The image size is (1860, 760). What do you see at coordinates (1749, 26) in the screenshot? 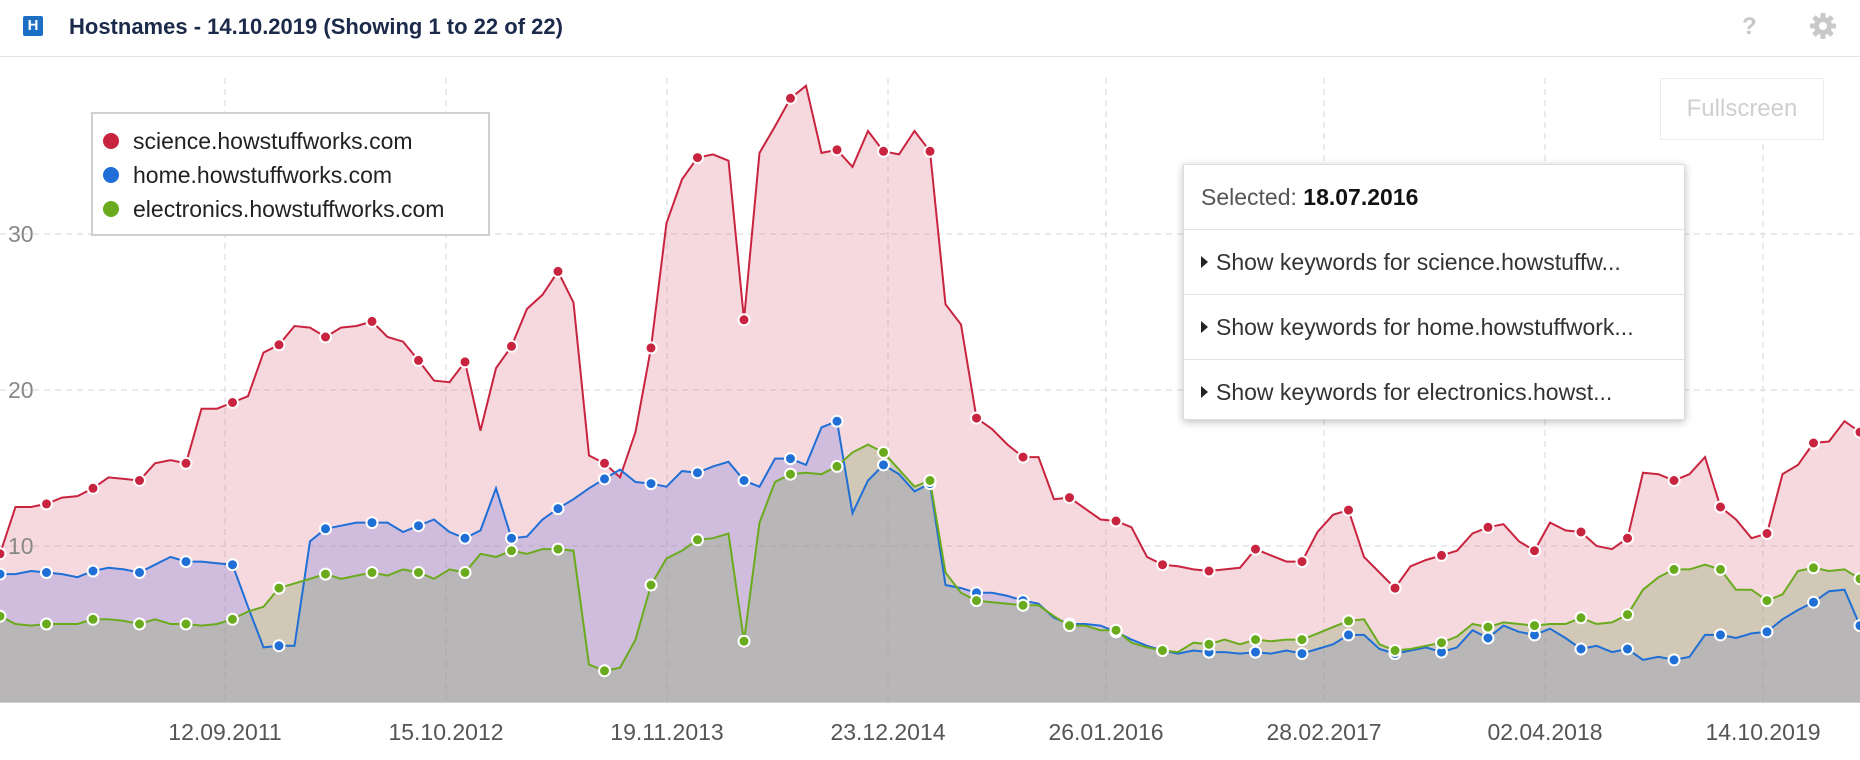
I see `question-icon: ?` at bounding box center [1749, 26].